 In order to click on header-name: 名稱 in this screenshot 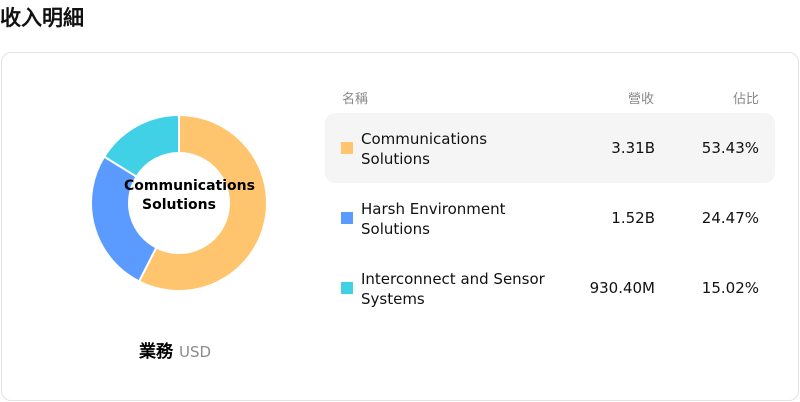, I will do `click(355, 99)`.